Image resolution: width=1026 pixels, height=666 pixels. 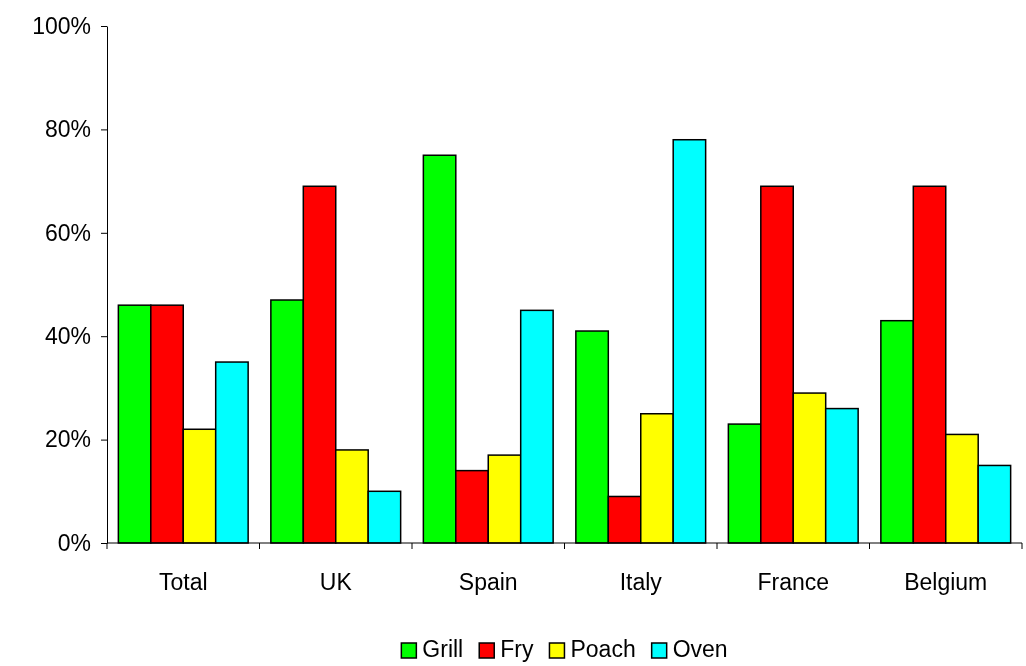 What do you see at coordinates (67, 336) in the screenshot?
I see `y-tick-label: 40%` at bounding box center [67, 336].